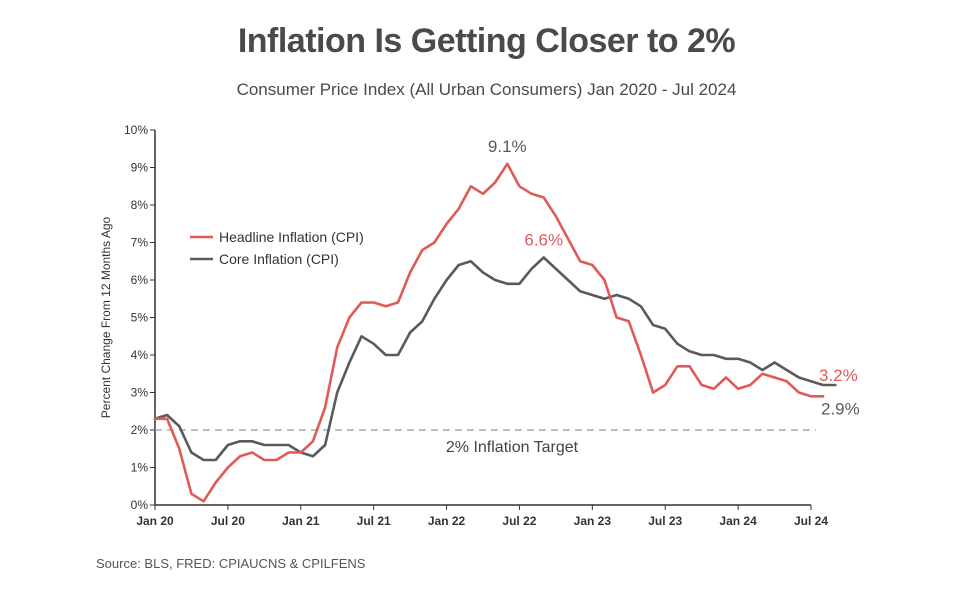 The width and height of the screenshot is (973, 600). Describe the element at coordinates (447, 521) in the screenshot. I see `x-tick-label: Jan 22` at that location.